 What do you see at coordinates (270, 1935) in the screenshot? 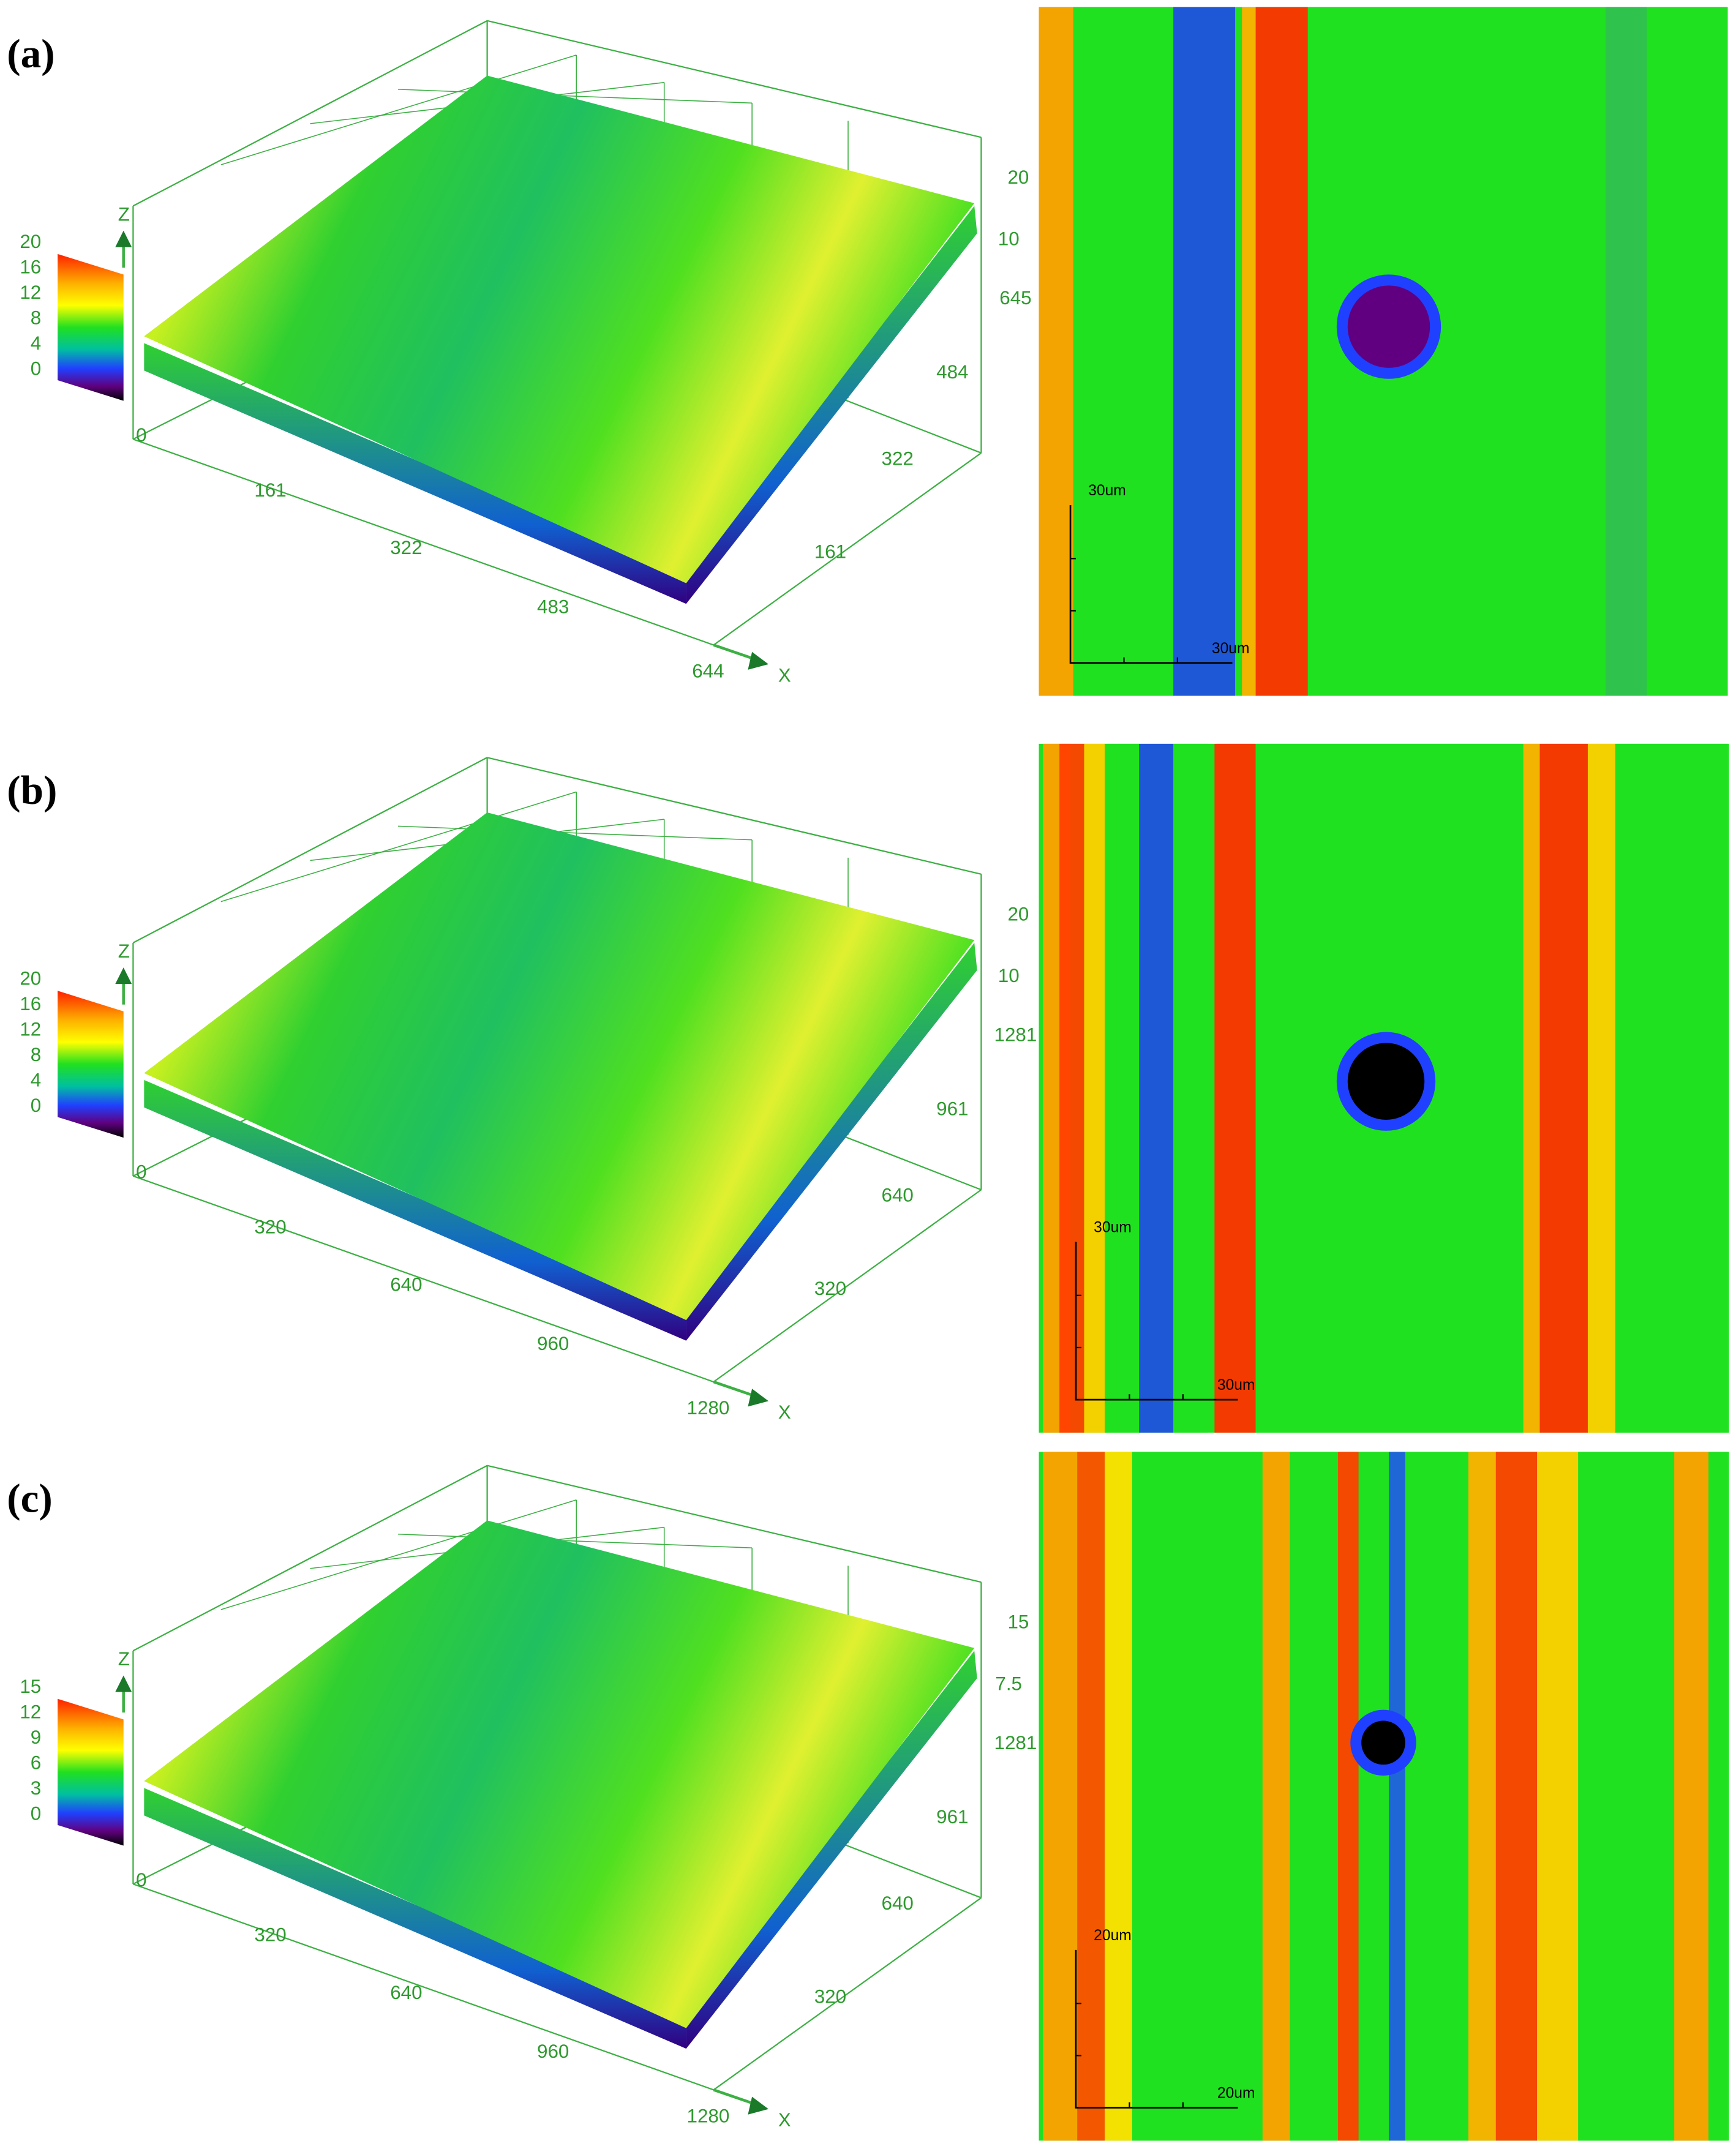
I see `x-tick-label: 320` at bounding box center [270, 1935].